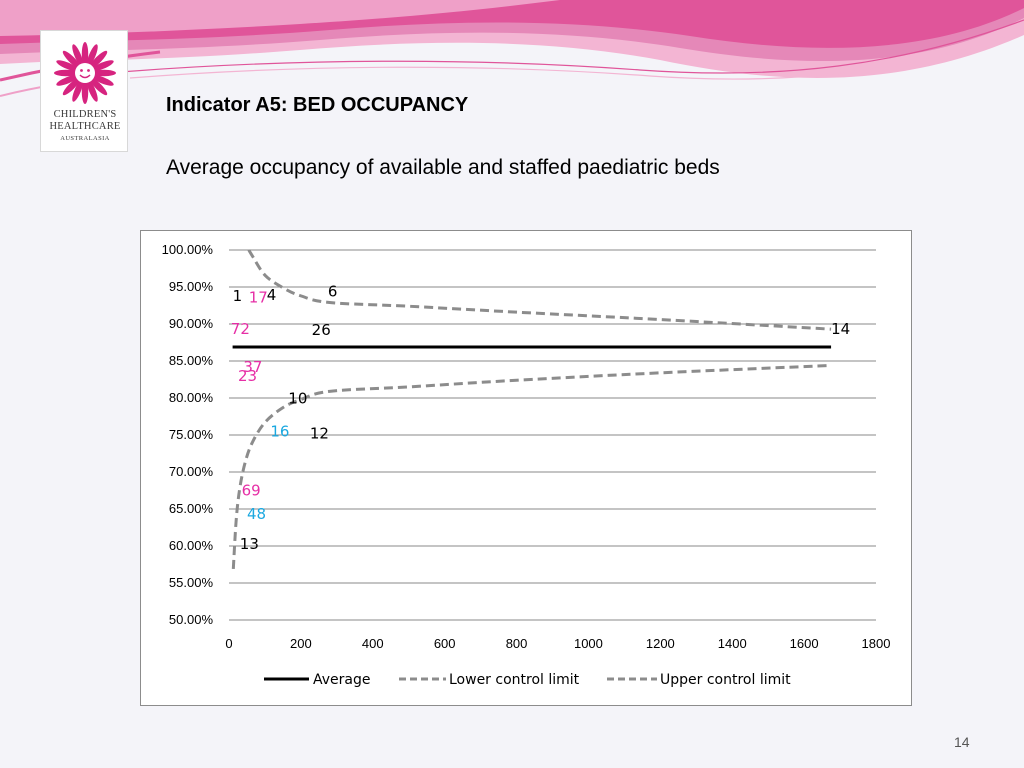  I want to click on header-banner, so click(512, 48).